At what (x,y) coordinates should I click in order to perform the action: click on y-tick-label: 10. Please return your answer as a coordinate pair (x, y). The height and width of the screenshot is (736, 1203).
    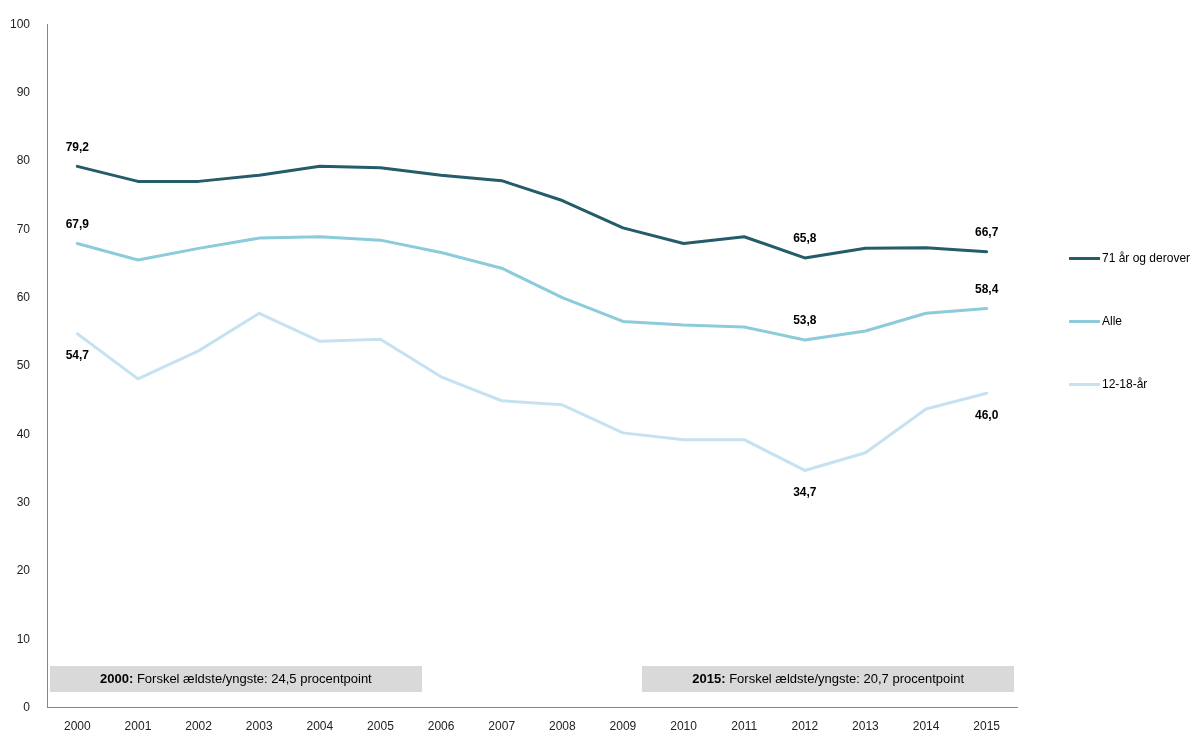
    Looking at the image, I should click on (23, 638).